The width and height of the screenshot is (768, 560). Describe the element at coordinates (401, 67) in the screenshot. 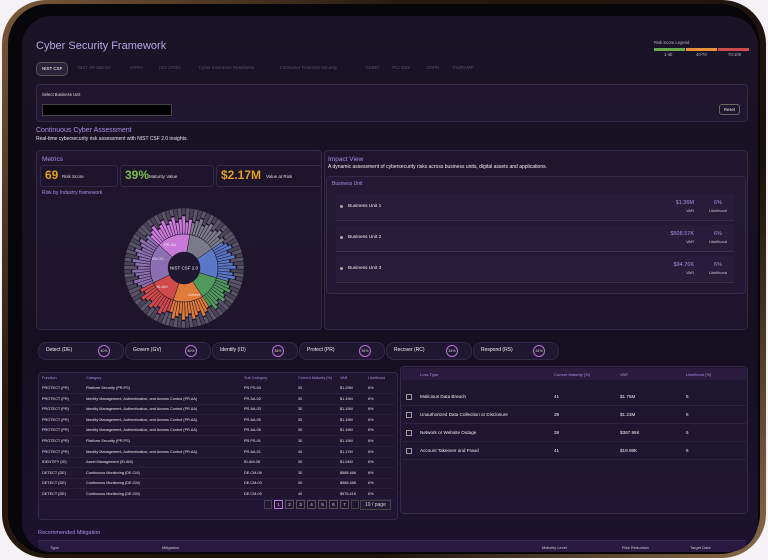

I see `framework-tab: PCI DSS` at that location.